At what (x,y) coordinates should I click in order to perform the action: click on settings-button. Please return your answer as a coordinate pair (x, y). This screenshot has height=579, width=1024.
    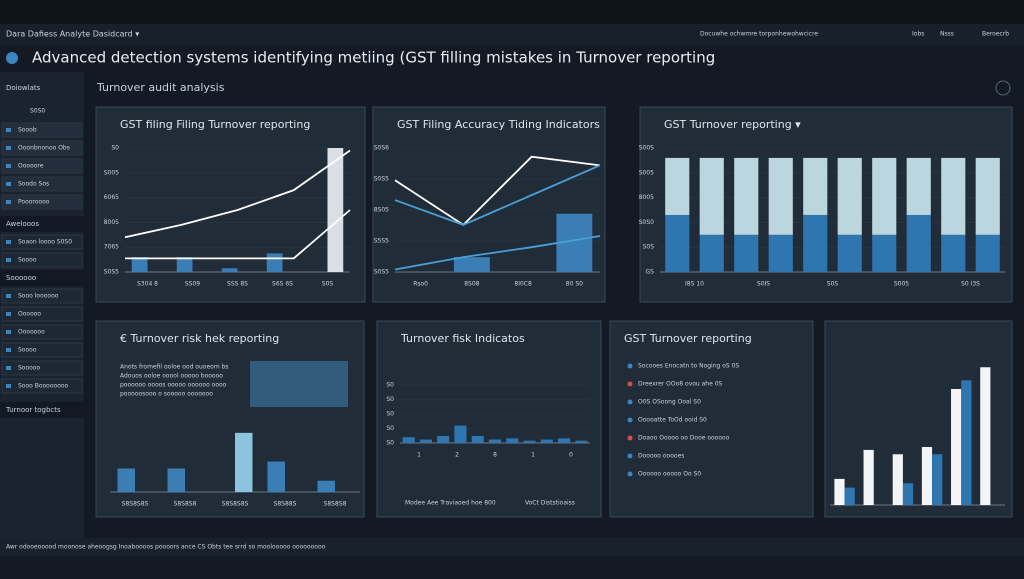
    Looking at the image, I should click on (1003, 88).